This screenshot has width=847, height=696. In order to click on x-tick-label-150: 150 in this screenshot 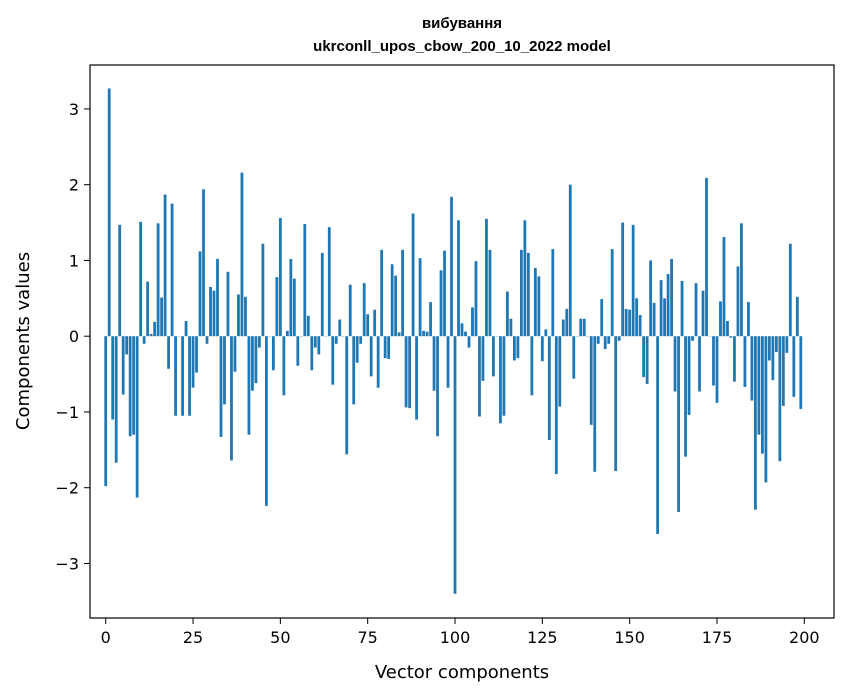, I will do `click(629, 637)`.